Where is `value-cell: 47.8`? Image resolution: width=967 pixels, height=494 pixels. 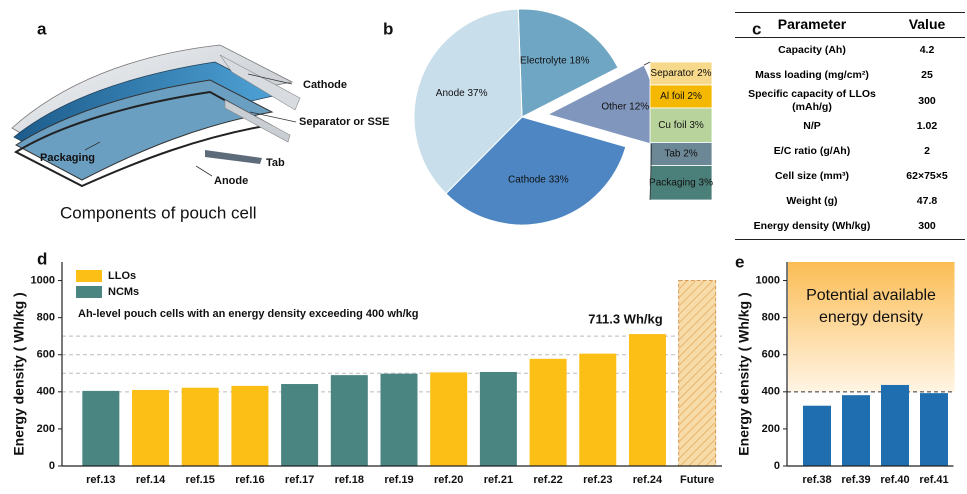 value-cell: 47.8 is located at coordinates (927, 201).